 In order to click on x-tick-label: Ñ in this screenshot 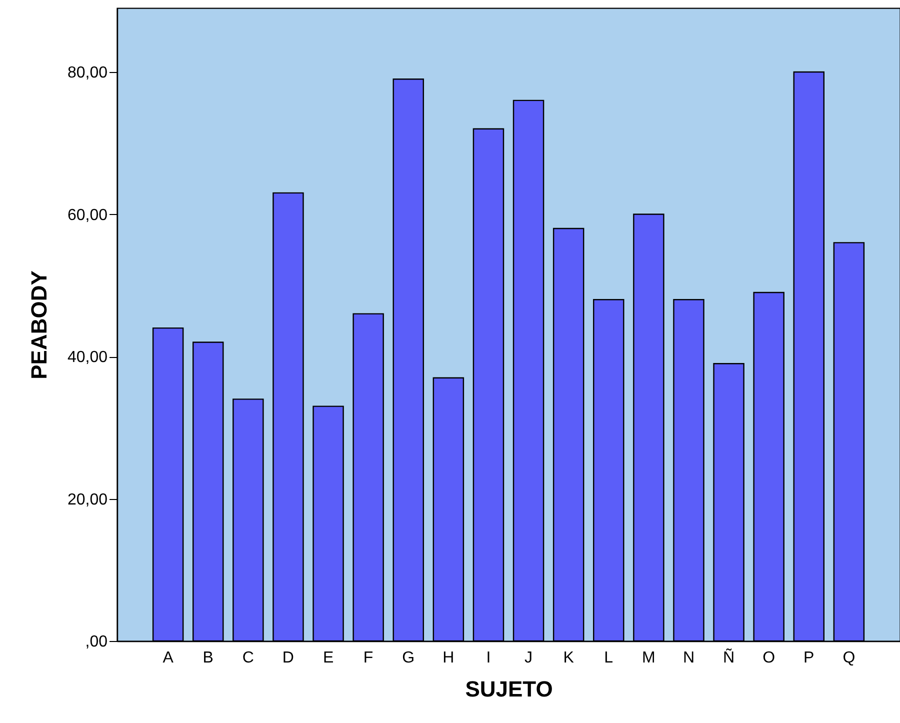, I will do `click(729, 657)`.